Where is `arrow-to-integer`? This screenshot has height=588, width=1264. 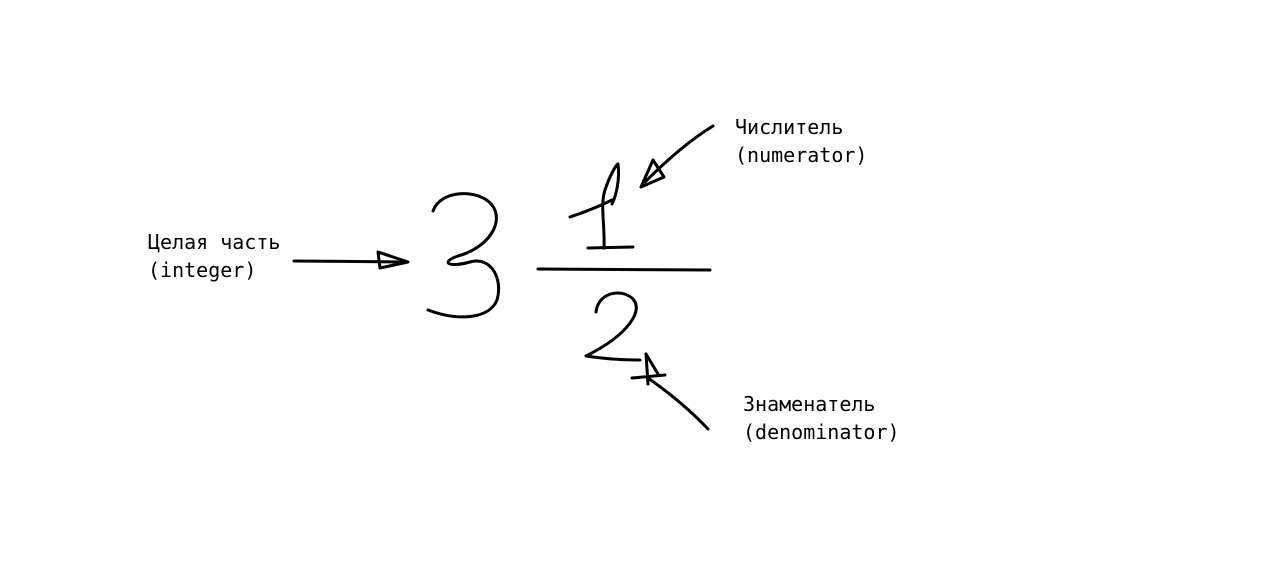
arrow-to-integer is located at coordinates (351, 260).